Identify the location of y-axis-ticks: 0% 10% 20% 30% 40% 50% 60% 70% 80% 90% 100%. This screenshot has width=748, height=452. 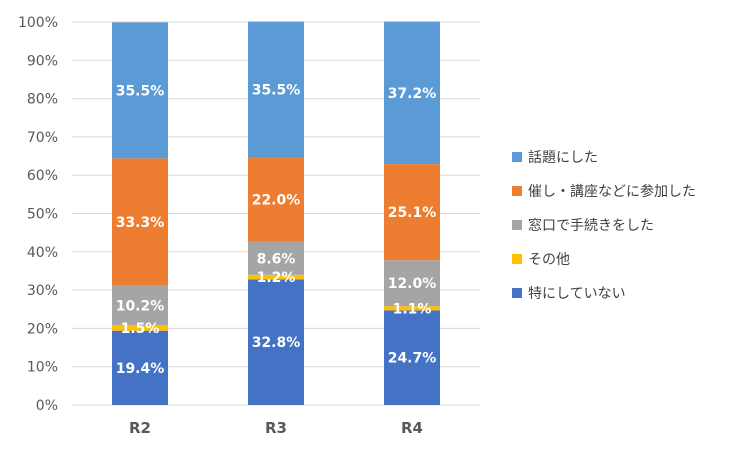
(38, 214).